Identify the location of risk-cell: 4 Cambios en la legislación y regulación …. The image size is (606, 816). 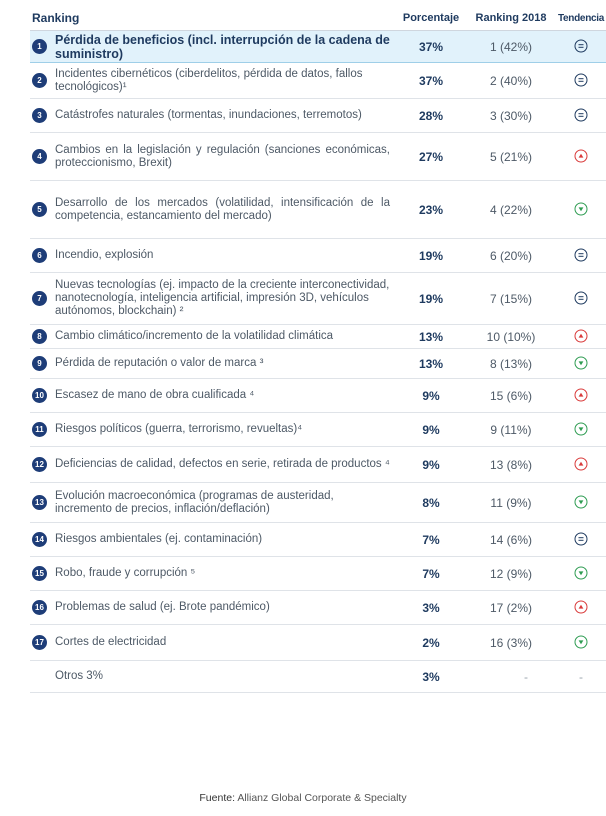
(213, 156).